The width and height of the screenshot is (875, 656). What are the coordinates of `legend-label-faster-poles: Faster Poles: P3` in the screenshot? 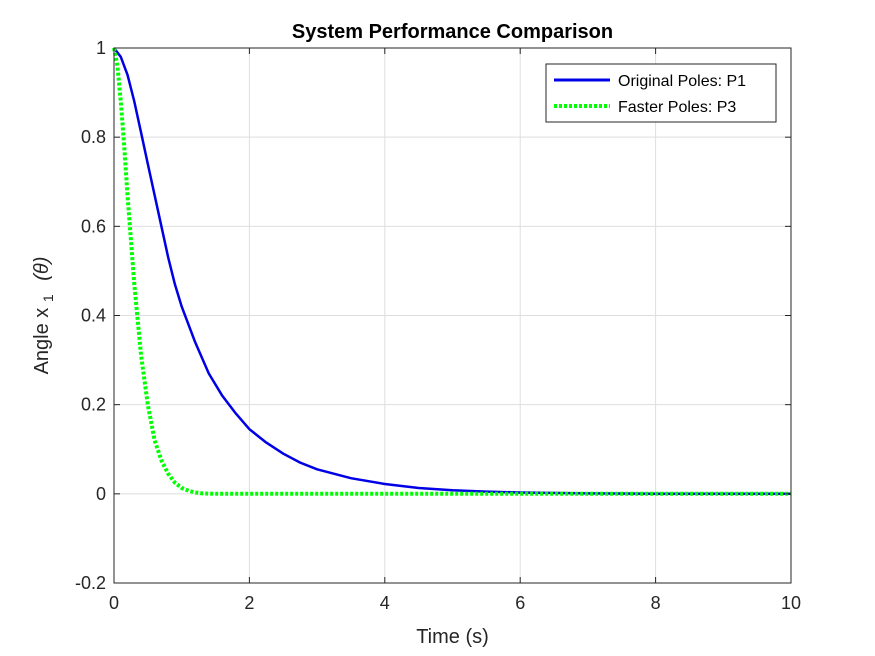 It's located at (677, 107).